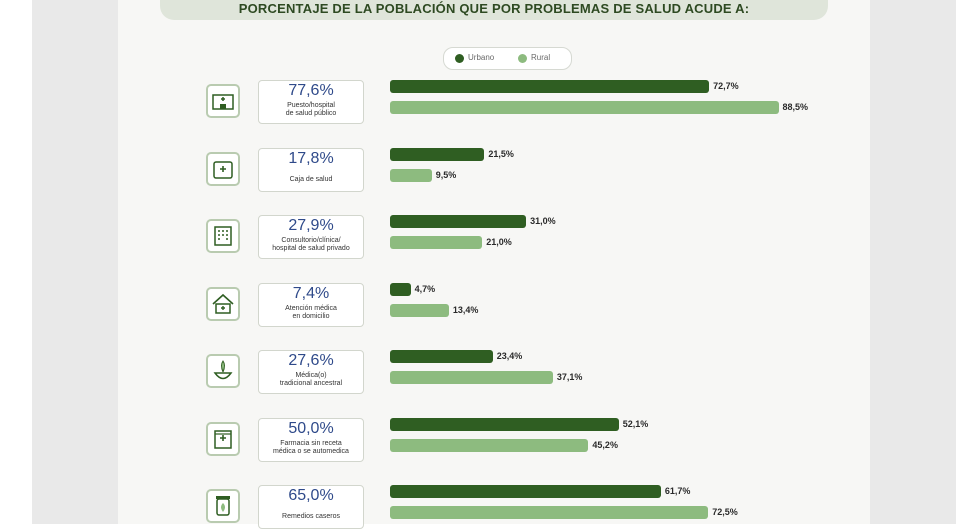 The image size is (980, 529). I want to click on category-card-hospital: 77,6% Puesto/hospital de salud público, so click(311, 102).